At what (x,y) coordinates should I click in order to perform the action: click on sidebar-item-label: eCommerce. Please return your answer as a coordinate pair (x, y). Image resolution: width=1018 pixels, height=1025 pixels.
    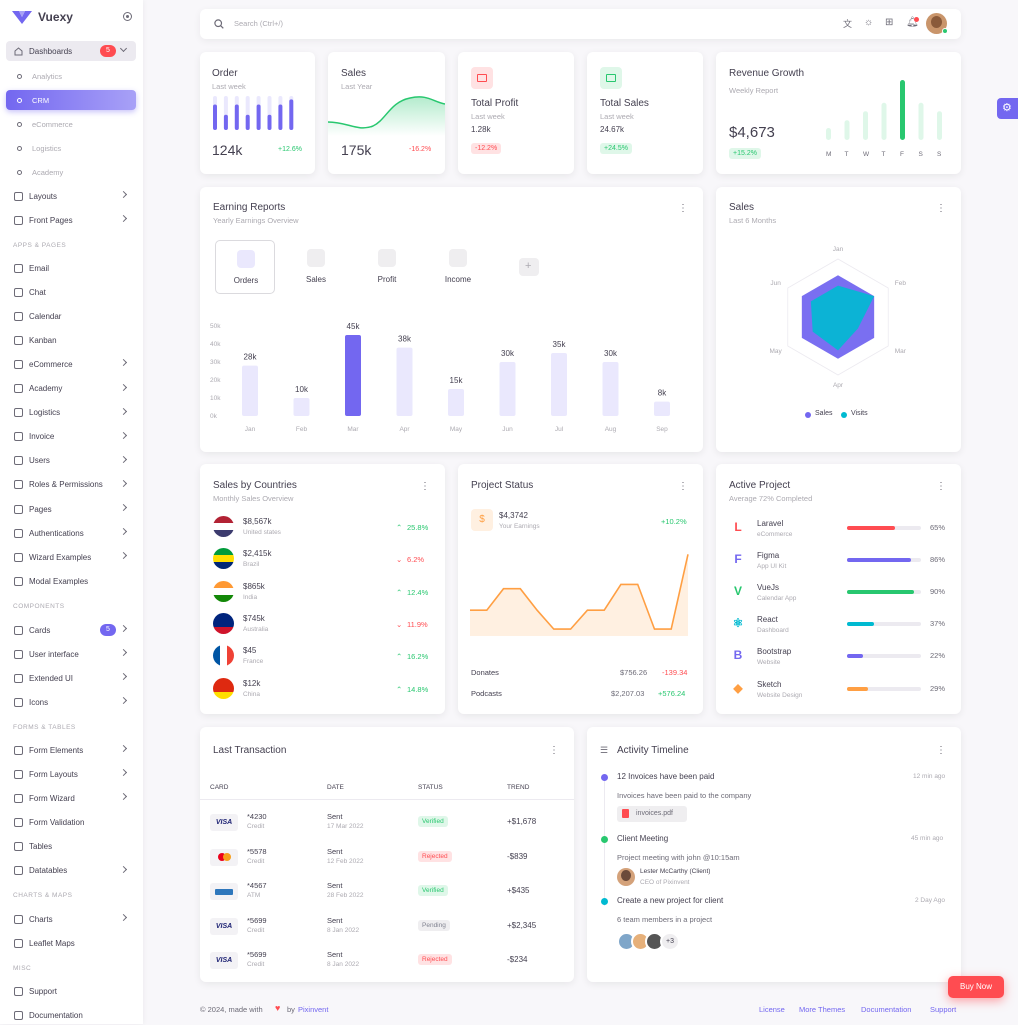
    Looking at the image, I should click on (51, 364).